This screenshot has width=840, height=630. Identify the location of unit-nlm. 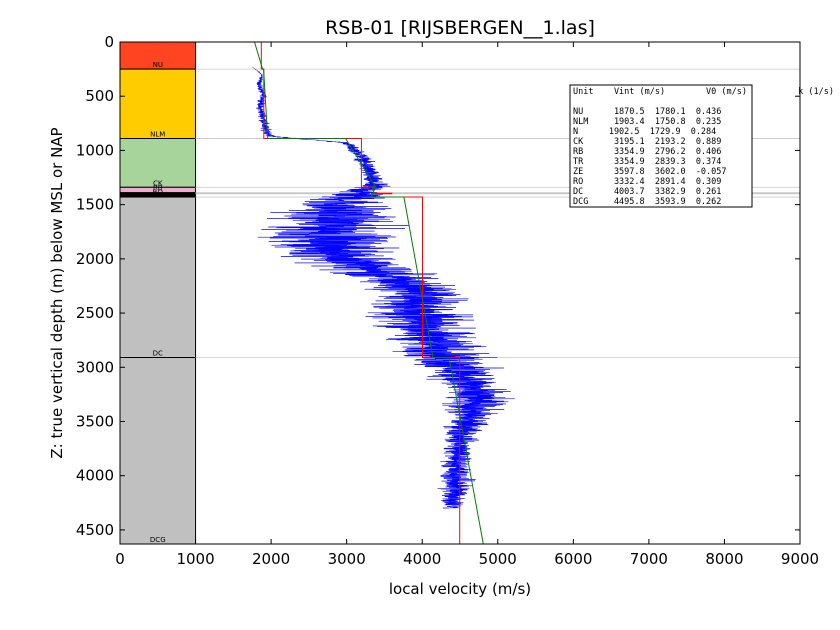
(158, 103).